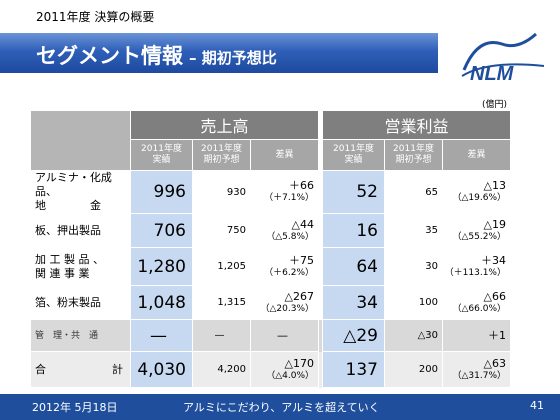 This screenshot has height=420, width=560. I want to click on op-plan-cell: △30, so click(413, 335).